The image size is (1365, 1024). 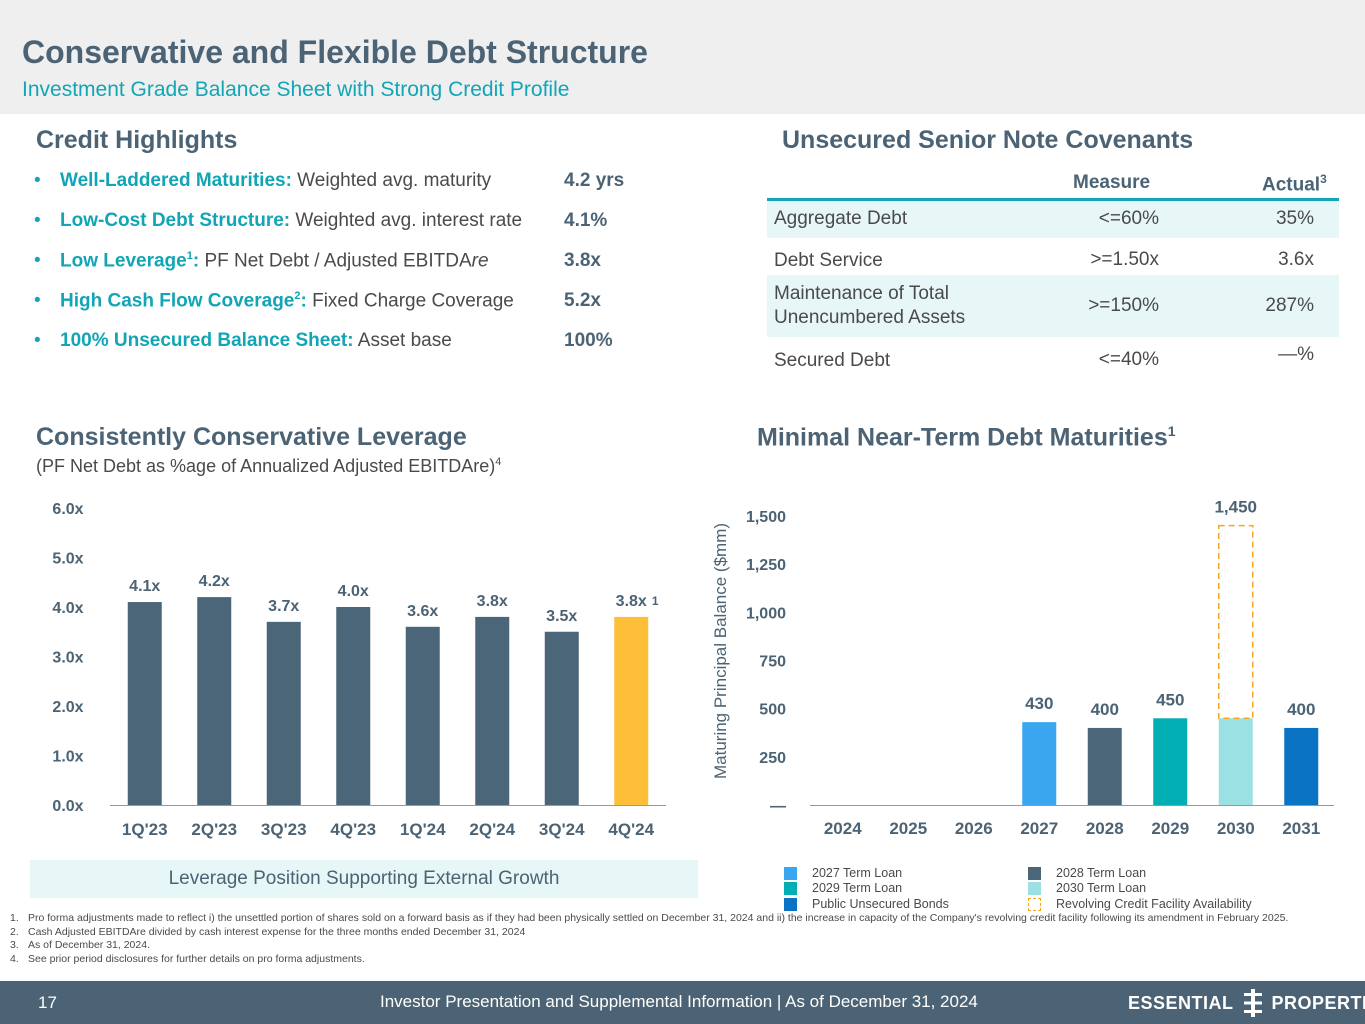 I want to click on legend-label: Public Unsecured Bonds, so click(x=880, y=904).